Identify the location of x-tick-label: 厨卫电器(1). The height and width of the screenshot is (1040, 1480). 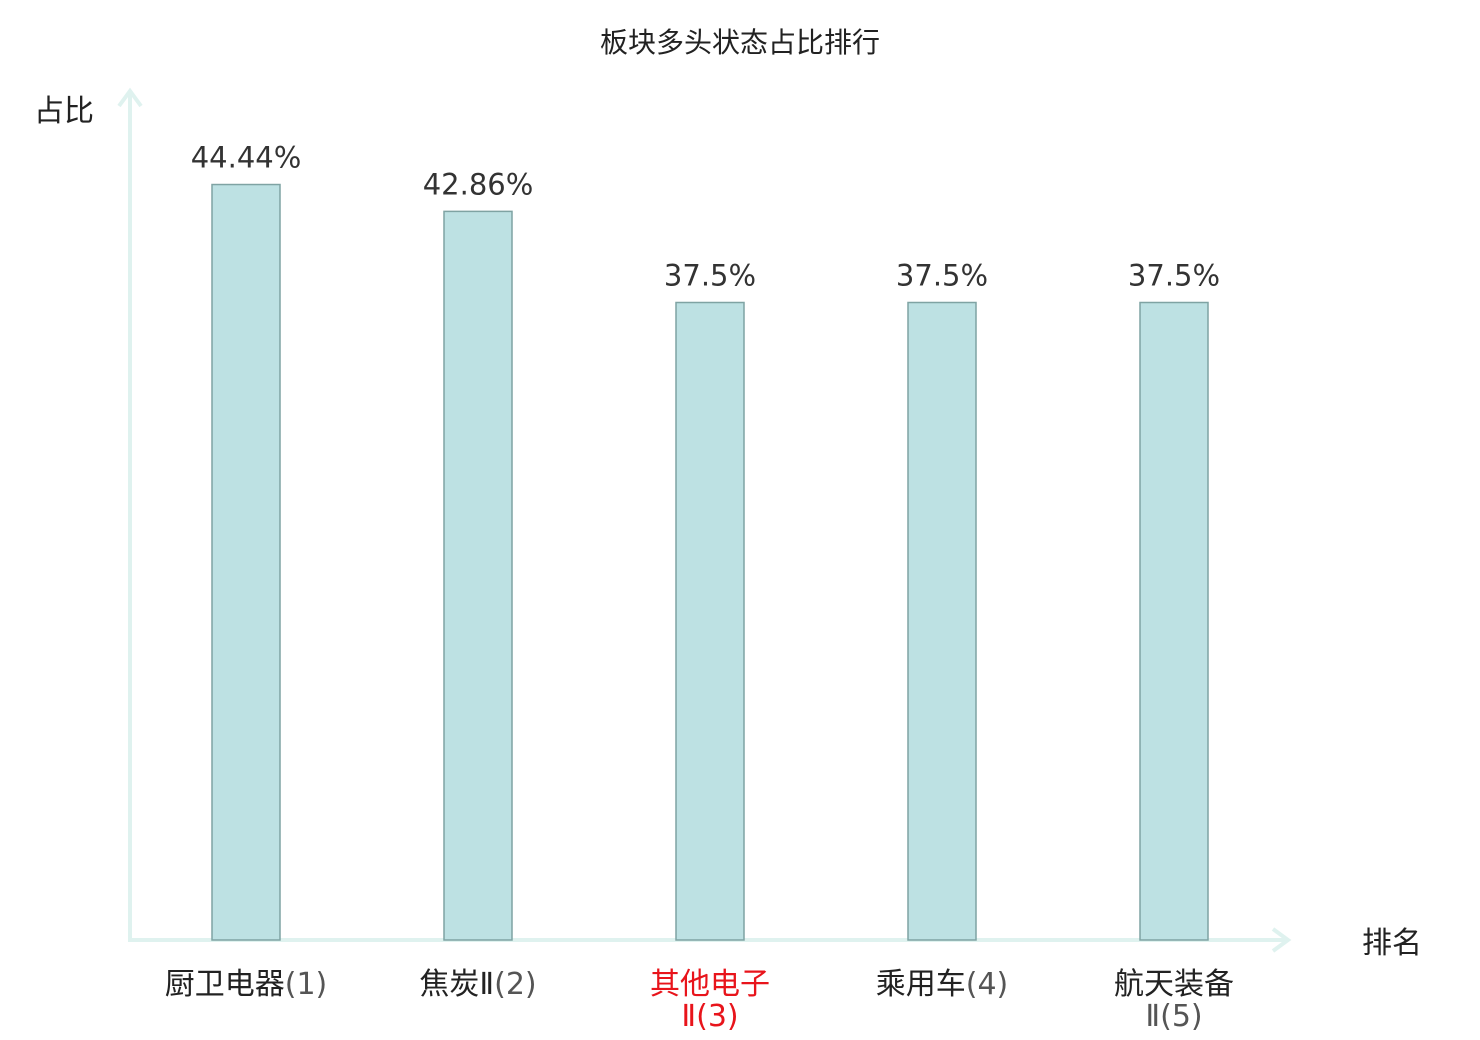
(246, 984).